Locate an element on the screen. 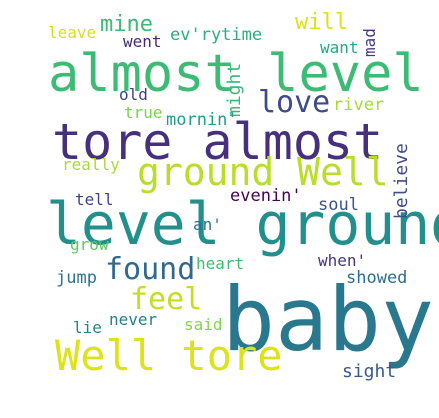 The width and height of the screenshot is (439, 418). word-leave: leave is located at coordinates (72, 32).